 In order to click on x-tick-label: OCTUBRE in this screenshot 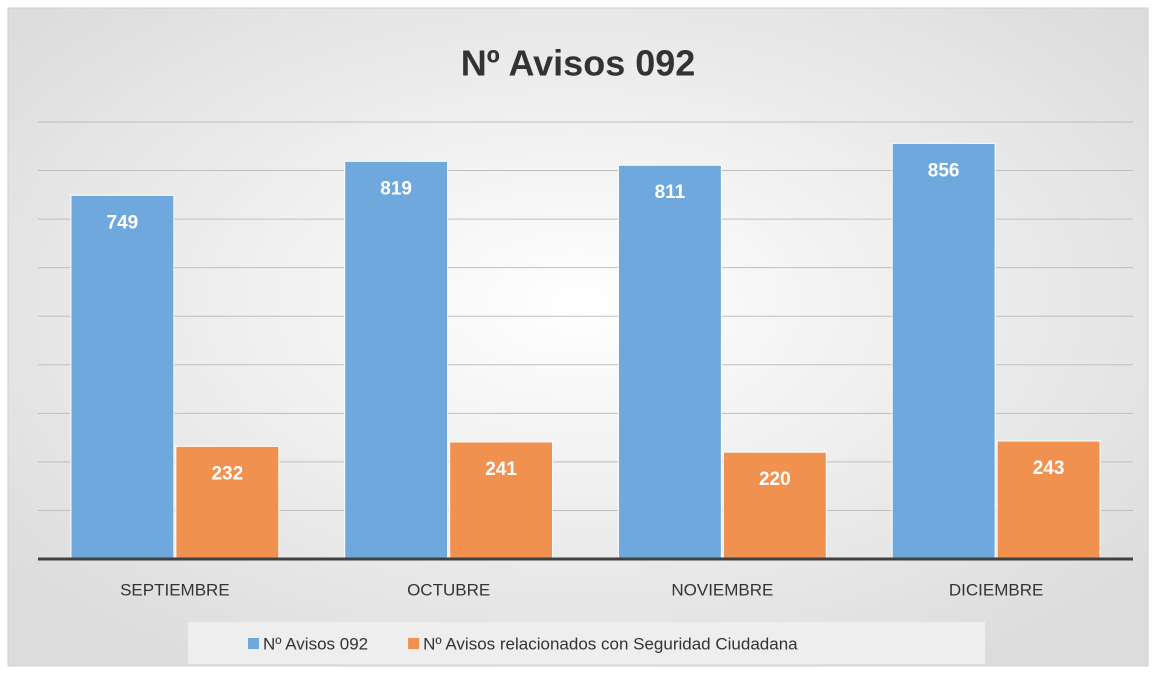, I will do `click(448, 589)`.